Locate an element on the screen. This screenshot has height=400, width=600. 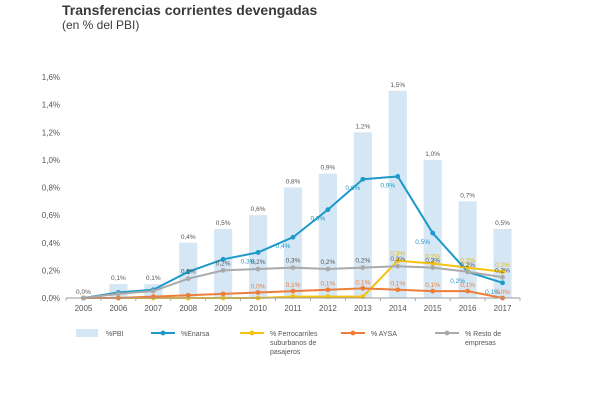
y-tick-label: 0,6% is located at coordinates (51, 215).